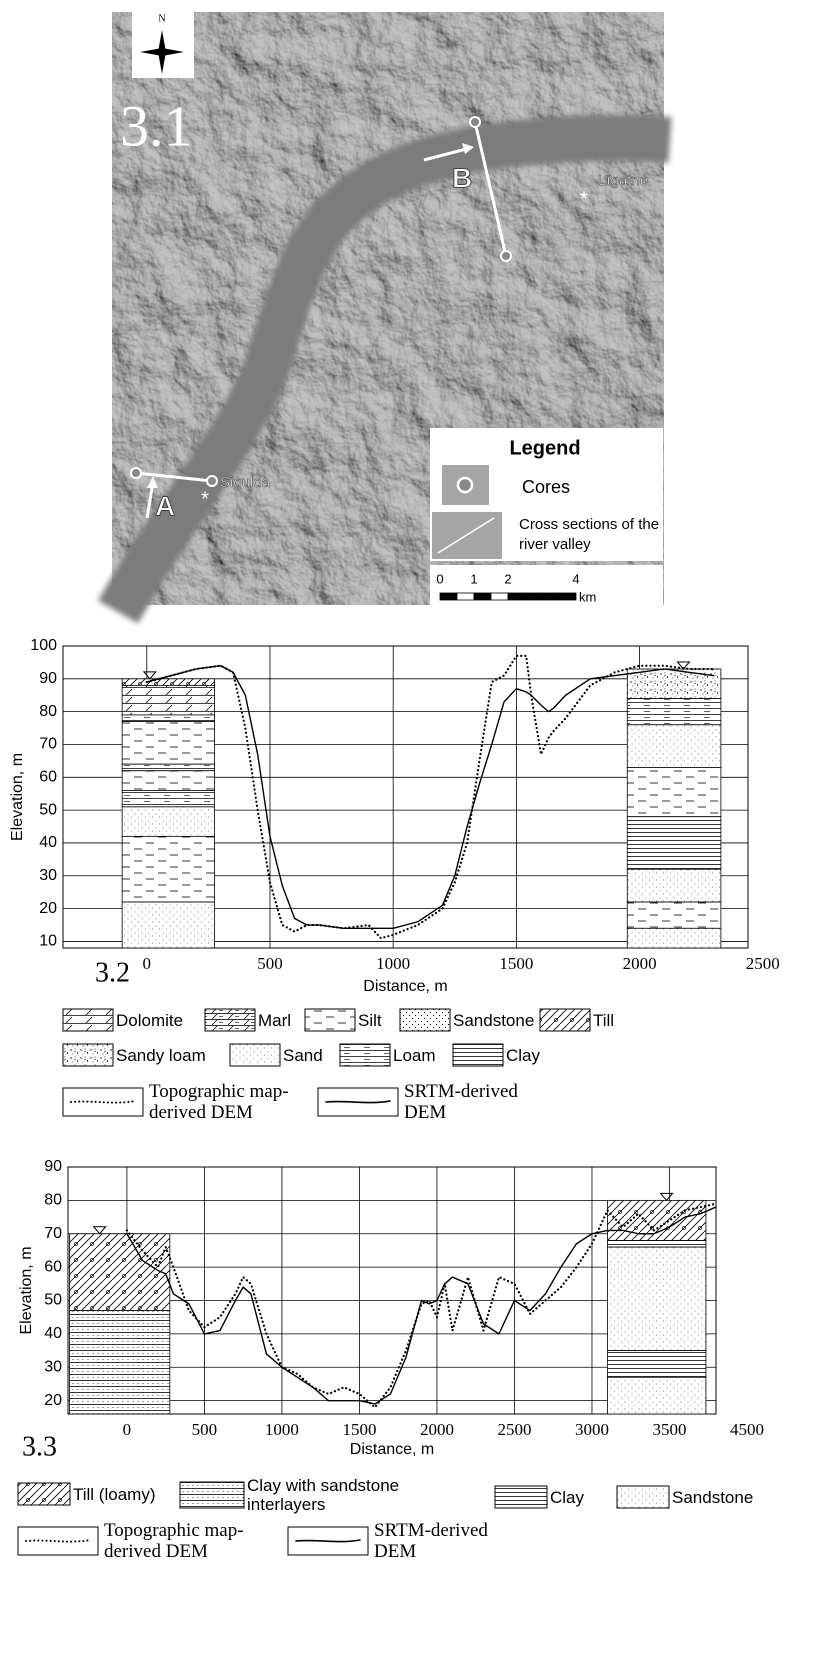 Image resolution: width=814 pixels, height=1662 pixels. Describe the element at coordinates (462, 177) in the screenshot. I see `site-label: B` at that location.